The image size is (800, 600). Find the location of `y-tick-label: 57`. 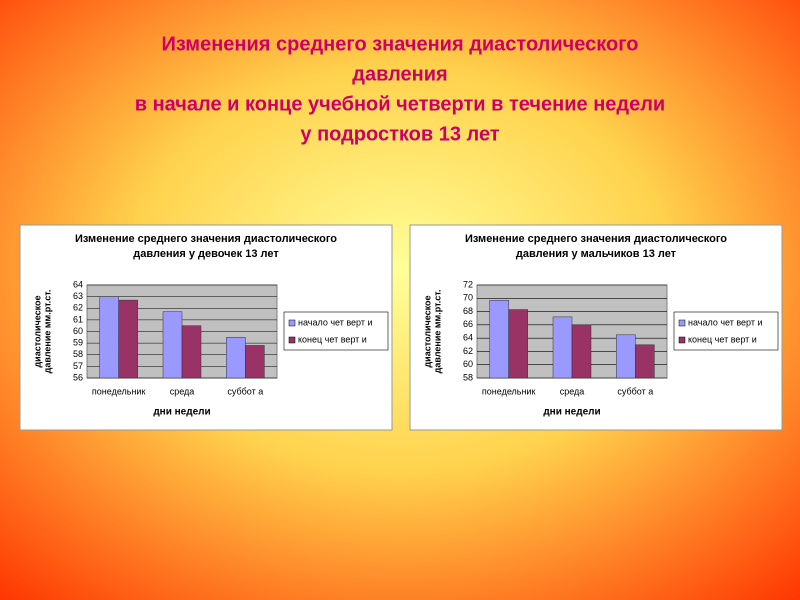

y-tick-label: 57 is located at coordinates (78, 366).